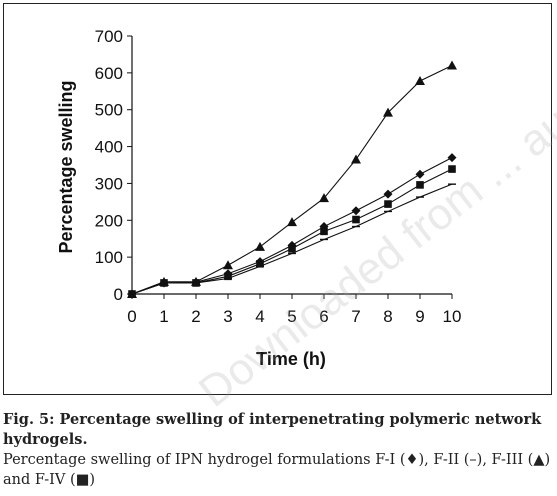  Describe the element at coordinates (291, 316) in the screenshot. I see `x-tick-label: 5` at that location.